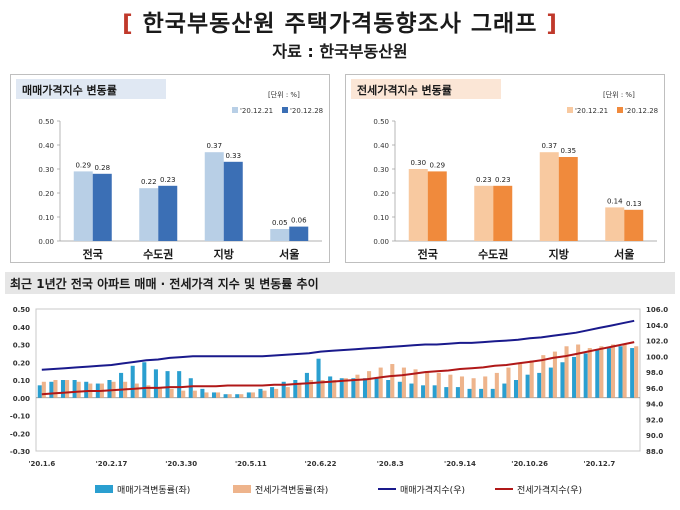 The image size is (680, 510). Describe the element at coordinates (21, 328) in the screenshot. I see `y-left-tick-label: 0.40` at that location.